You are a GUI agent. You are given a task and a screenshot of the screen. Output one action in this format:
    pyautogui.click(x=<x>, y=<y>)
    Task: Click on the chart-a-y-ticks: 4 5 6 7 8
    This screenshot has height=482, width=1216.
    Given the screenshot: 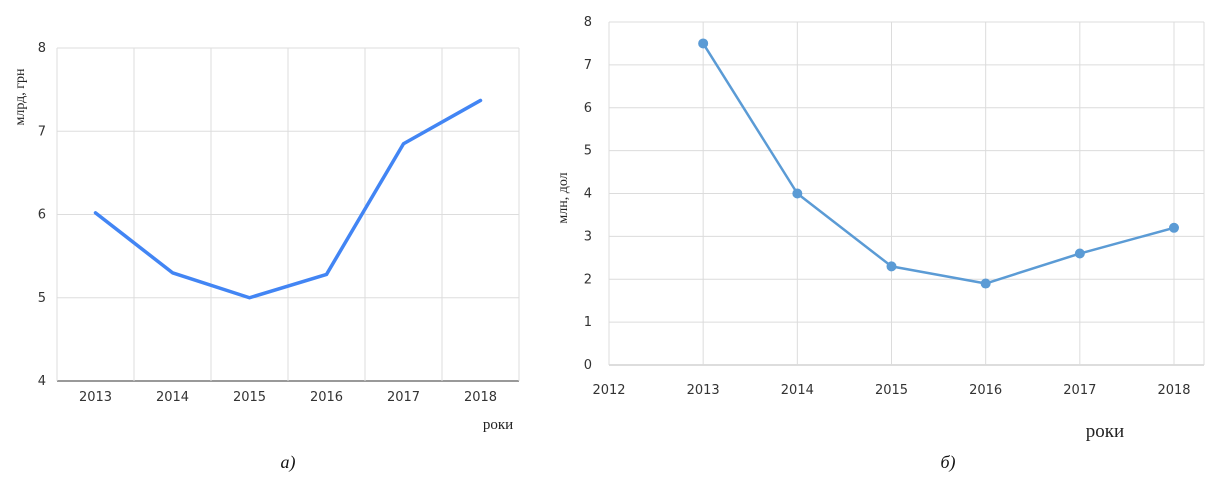 What is the action you would take?
    pyautogui.click(x=42, y=215)
    